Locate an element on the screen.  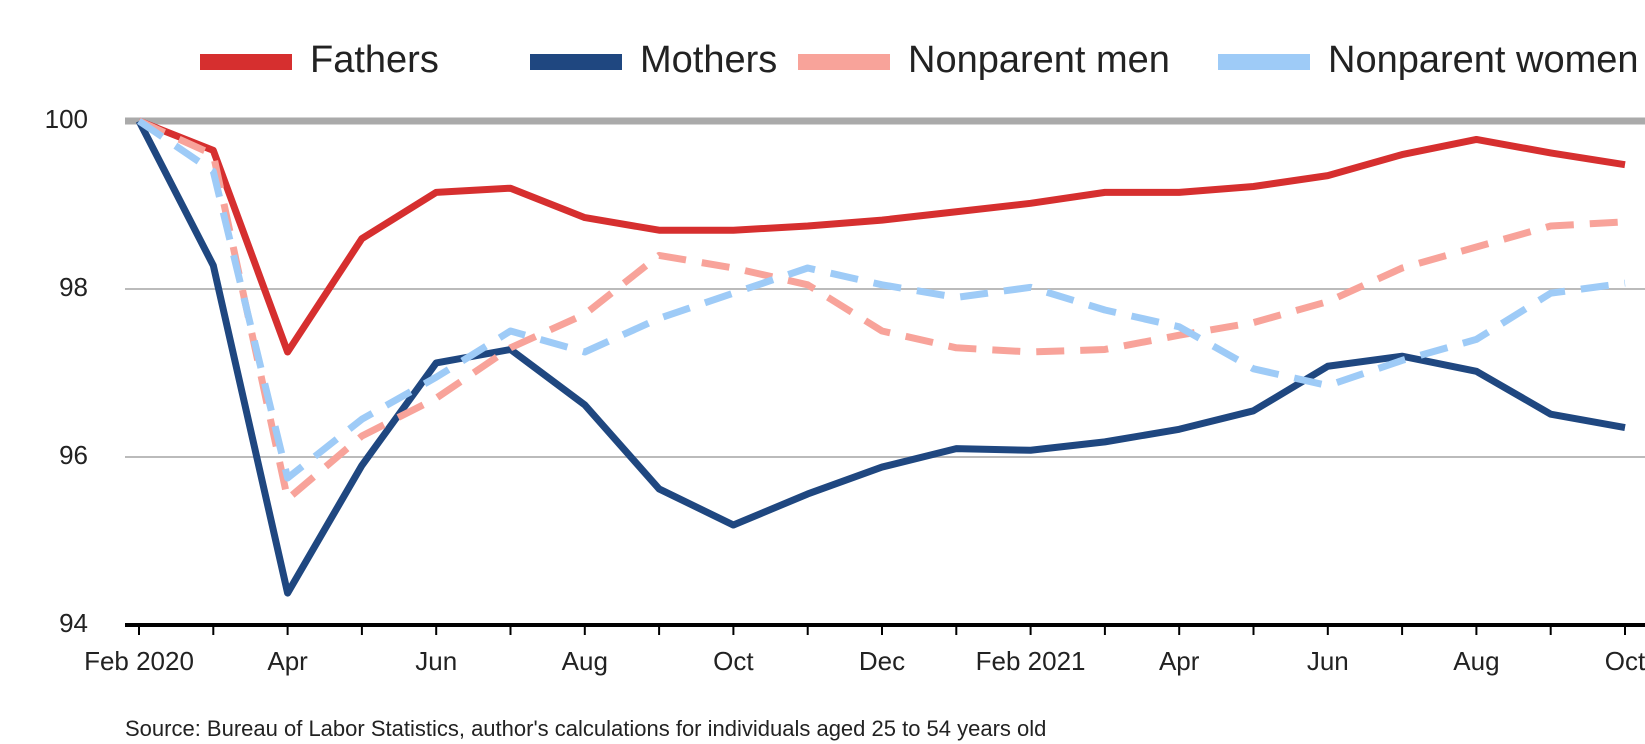
legend-label: Fathers is located at coordinates (374, 60).